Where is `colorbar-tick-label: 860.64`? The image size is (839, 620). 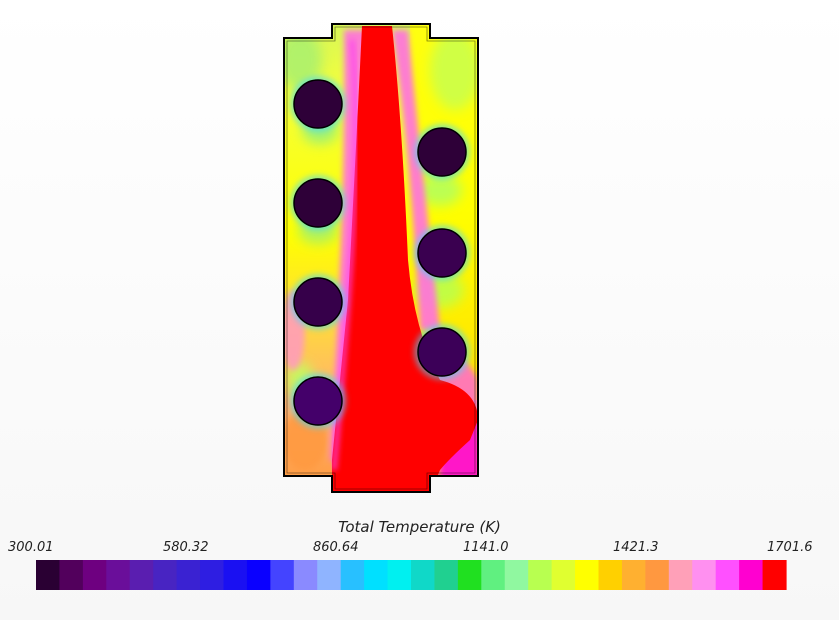
colorbar-tick-label: 860.64 is located at coordinates (335, 547).